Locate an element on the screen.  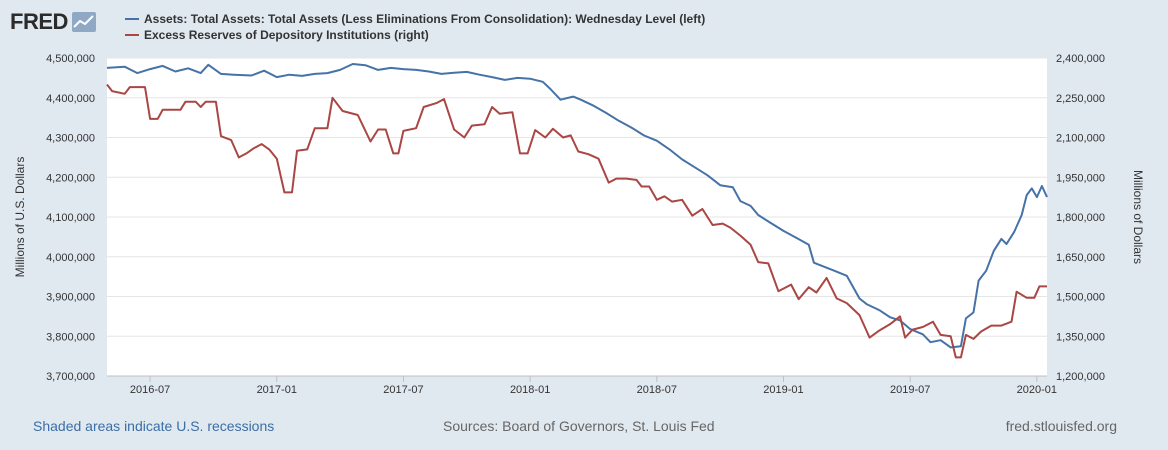
x-tick-label: 2020-01 is located at coordinates (1037, 390).